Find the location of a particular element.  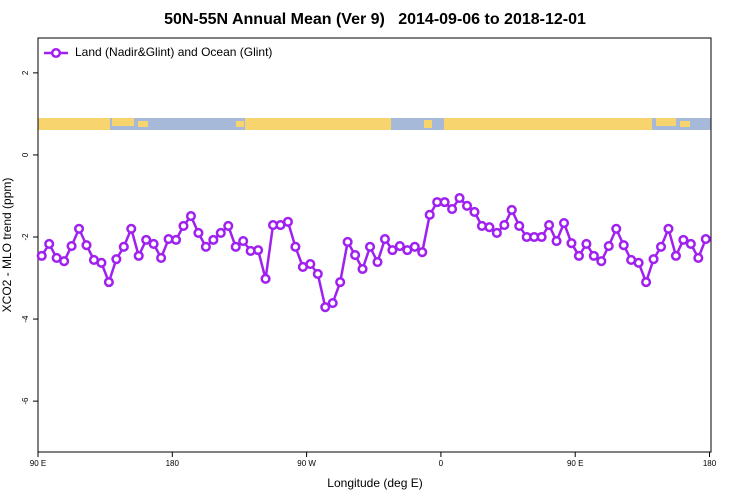

y-tick-label: -4 is located at coordinates (25, 319).